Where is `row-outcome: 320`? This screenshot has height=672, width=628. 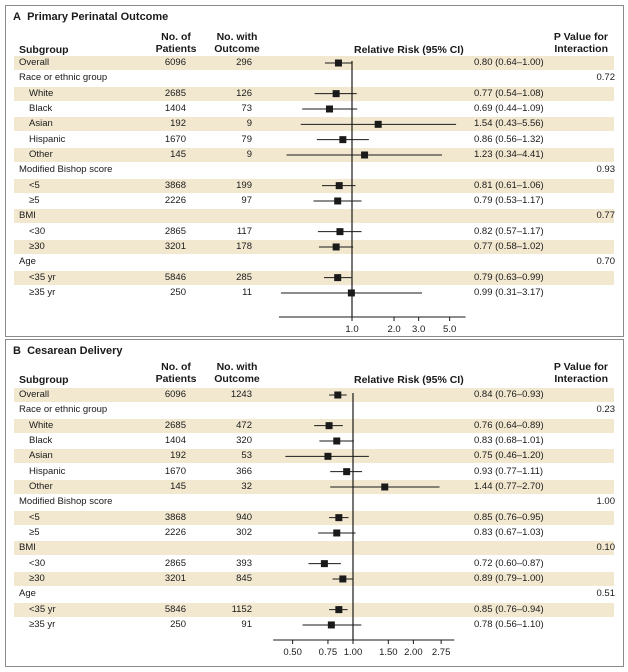 row-outcome: 320 is located at coordinates (244, 440).